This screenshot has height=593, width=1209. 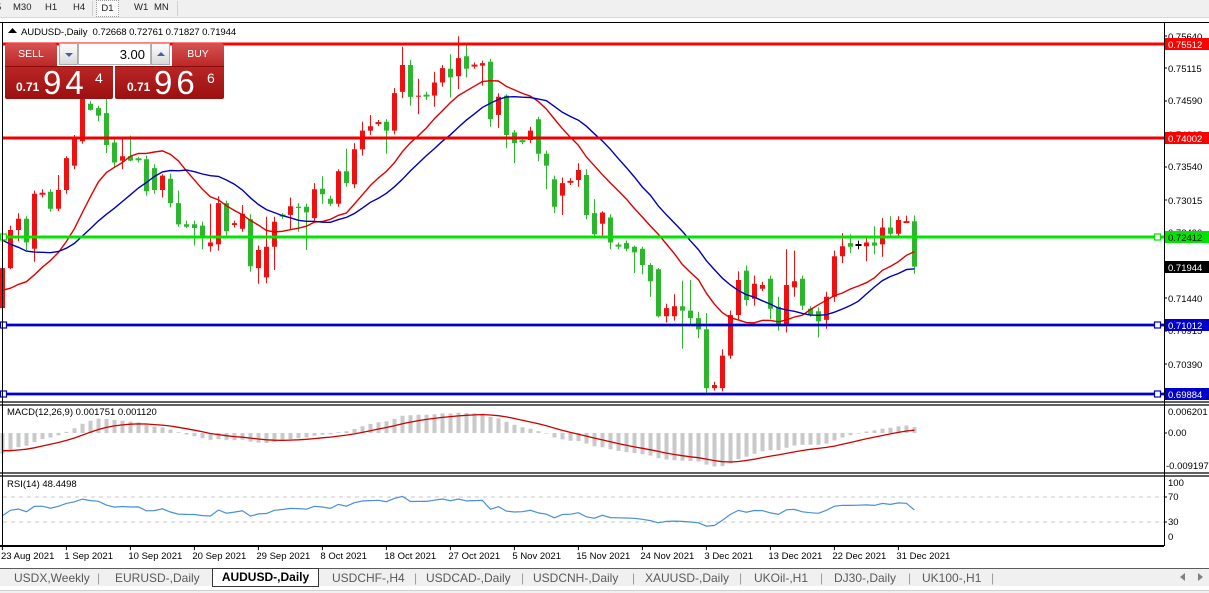 I want to click on svg-text: 100, so click(x=1176, y=483).